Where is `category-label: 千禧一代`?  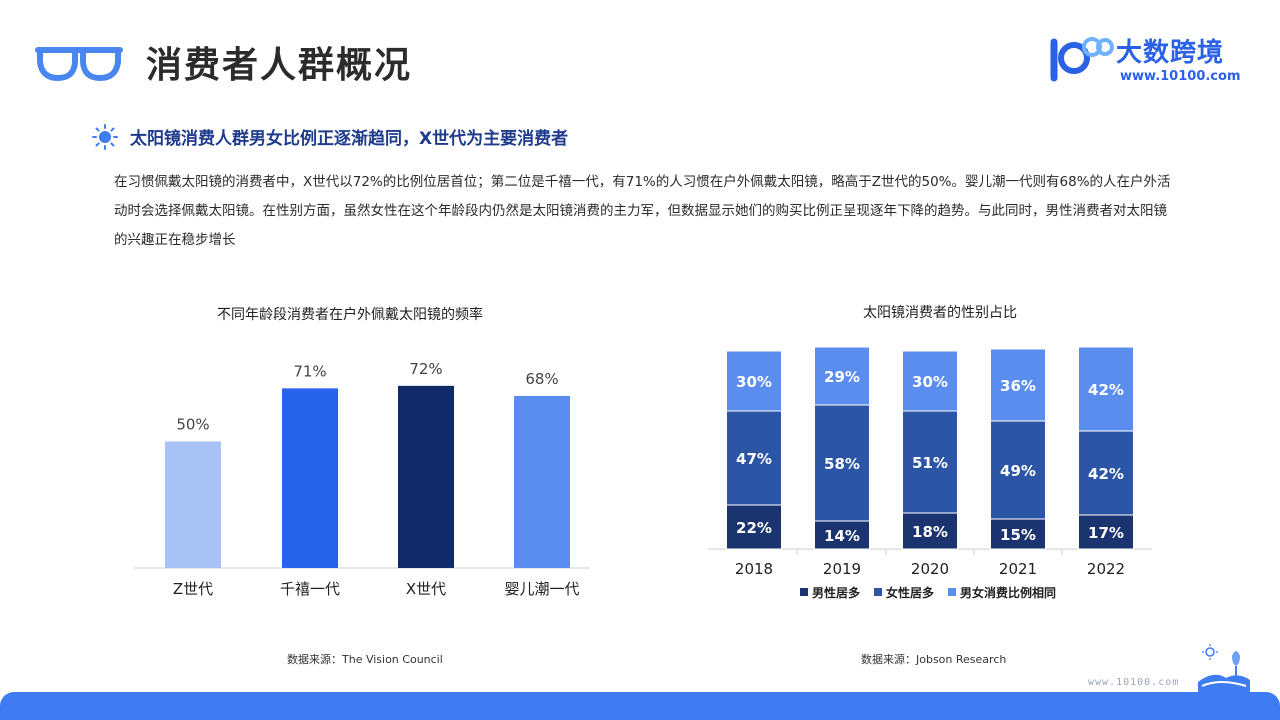
category-label: 千禧一代 is located at coordinates (310, 589).